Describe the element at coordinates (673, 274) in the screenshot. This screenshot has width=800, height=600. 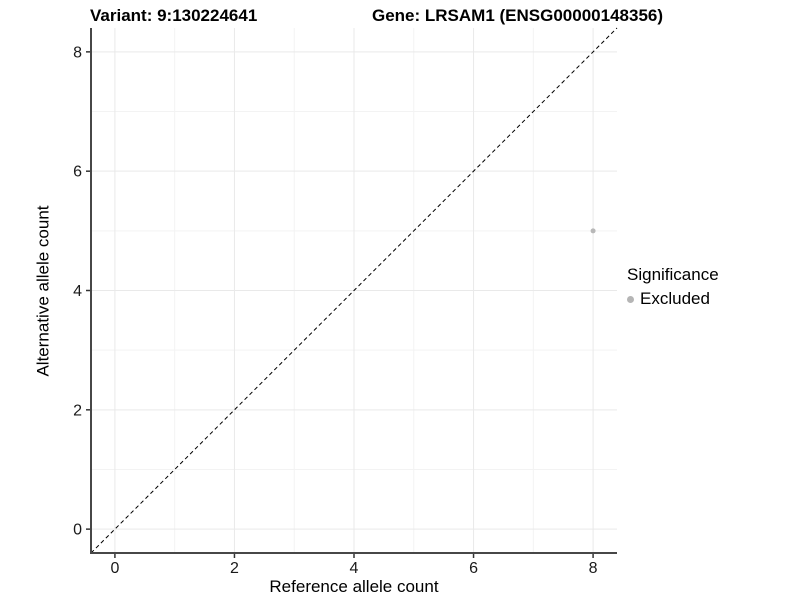
I see `legend-title: Significance` at that location.